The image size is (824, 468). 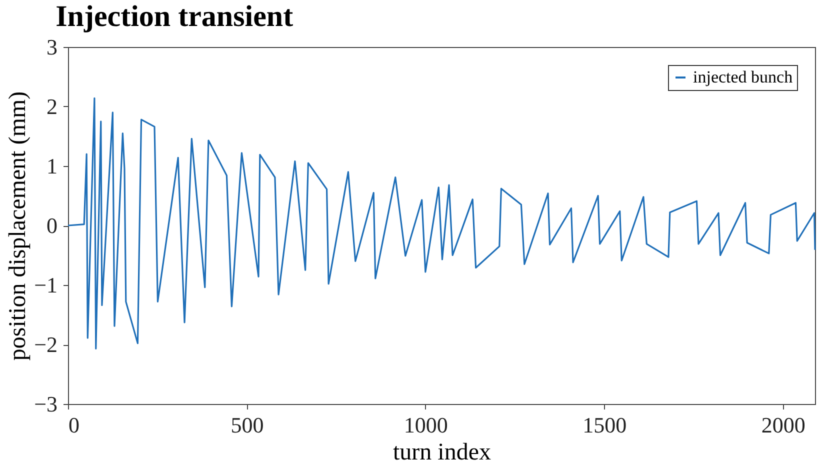 What do you see at coordinates (46, 404) in the screenshot?
I see `y-tick-label: −3` at bounding box center [46, 404].